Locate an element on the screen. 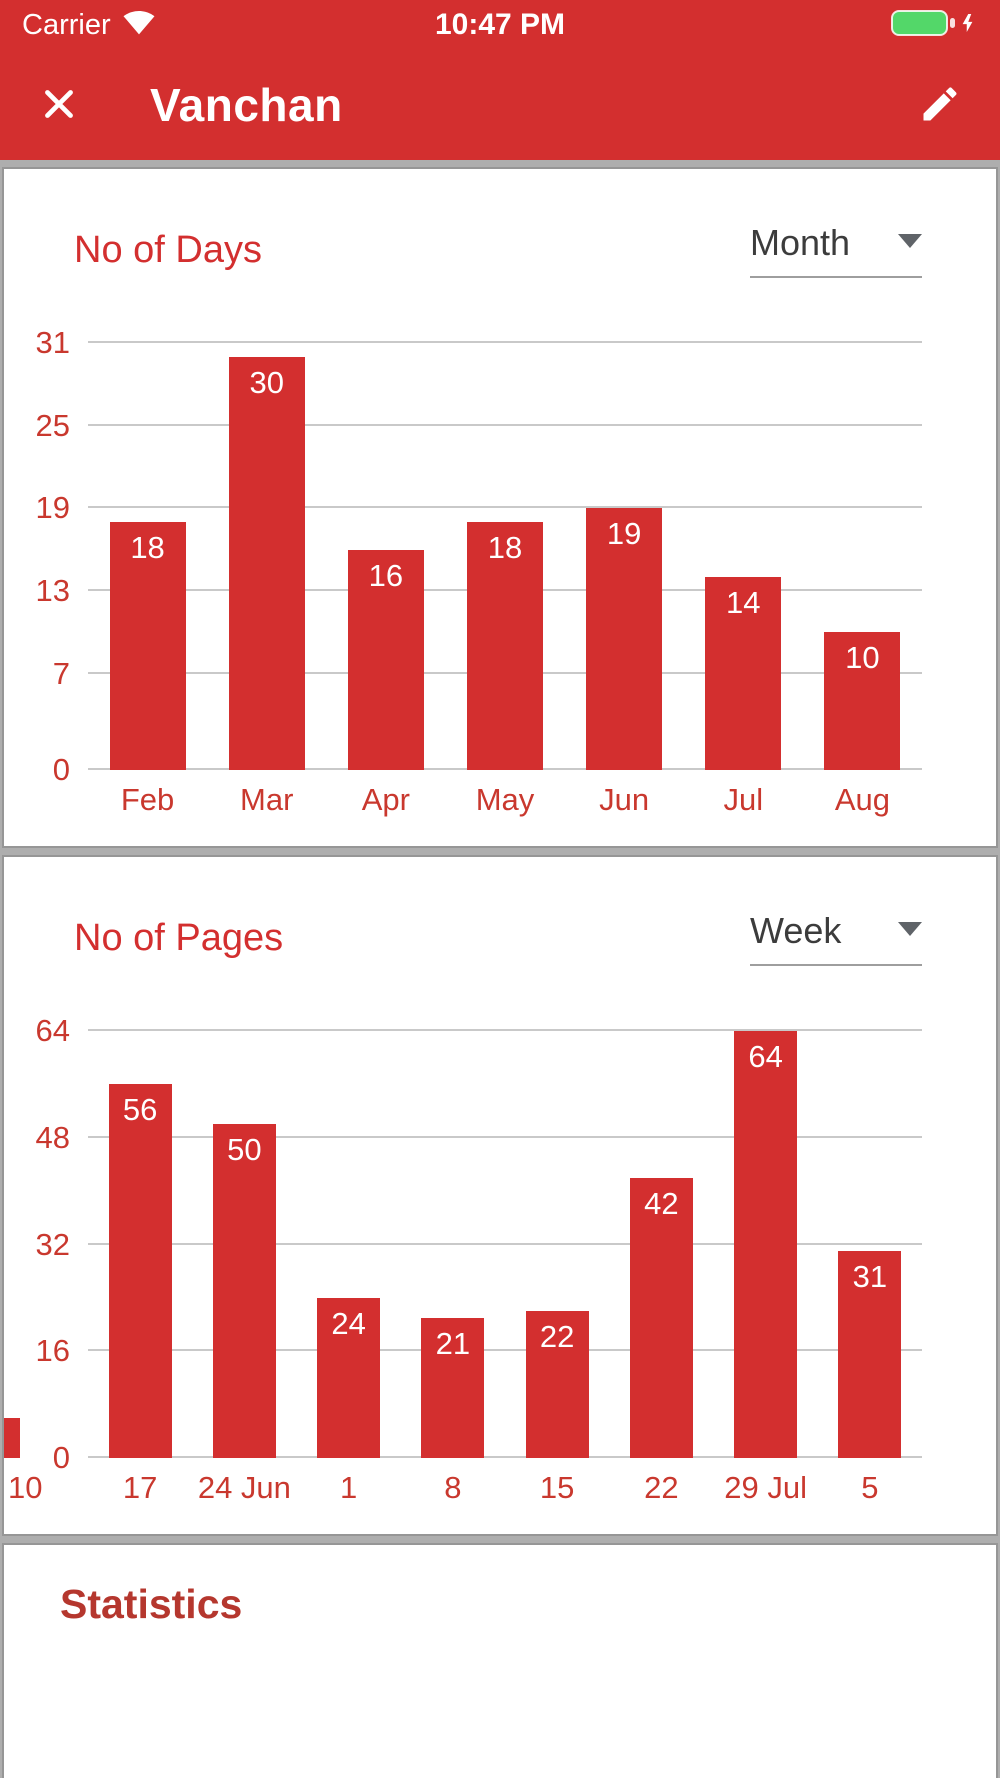 This screenshot has height=1778, width=1000. edit-pencil-icon is located at coordinates (940, 105).